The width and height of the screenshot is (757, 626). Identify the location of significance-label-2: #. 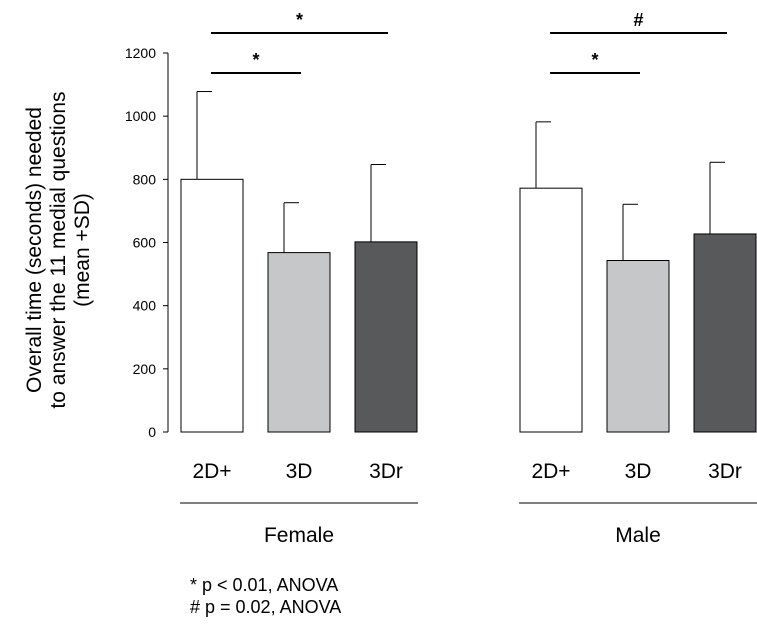
(638, 20).